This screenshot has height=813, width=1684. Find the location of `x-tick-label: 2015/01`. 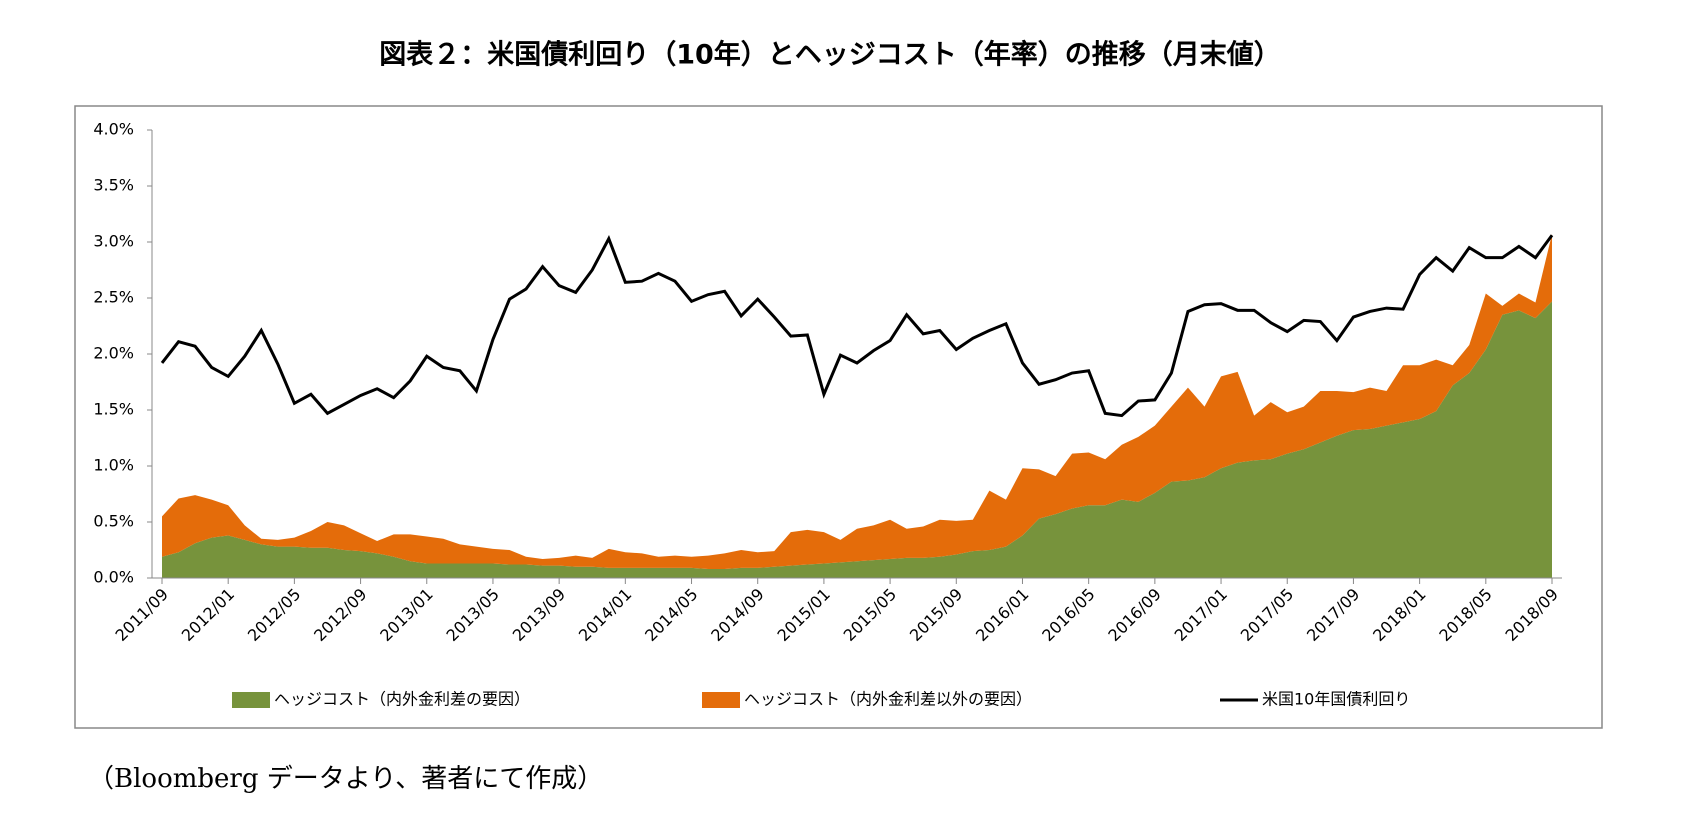

x-tick-label: 2015/01 is located at coordinates (803, 615).